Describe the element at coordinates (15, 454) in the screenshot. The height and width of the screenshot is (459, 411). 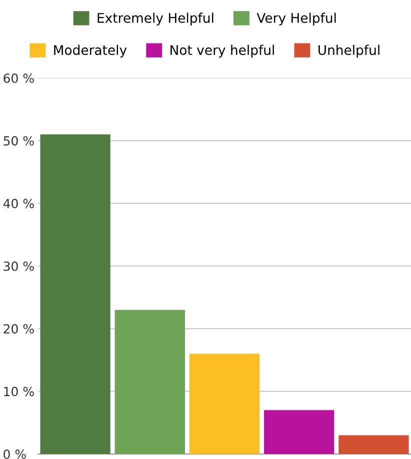
I see `y-tick-label: 0 %` at that location.